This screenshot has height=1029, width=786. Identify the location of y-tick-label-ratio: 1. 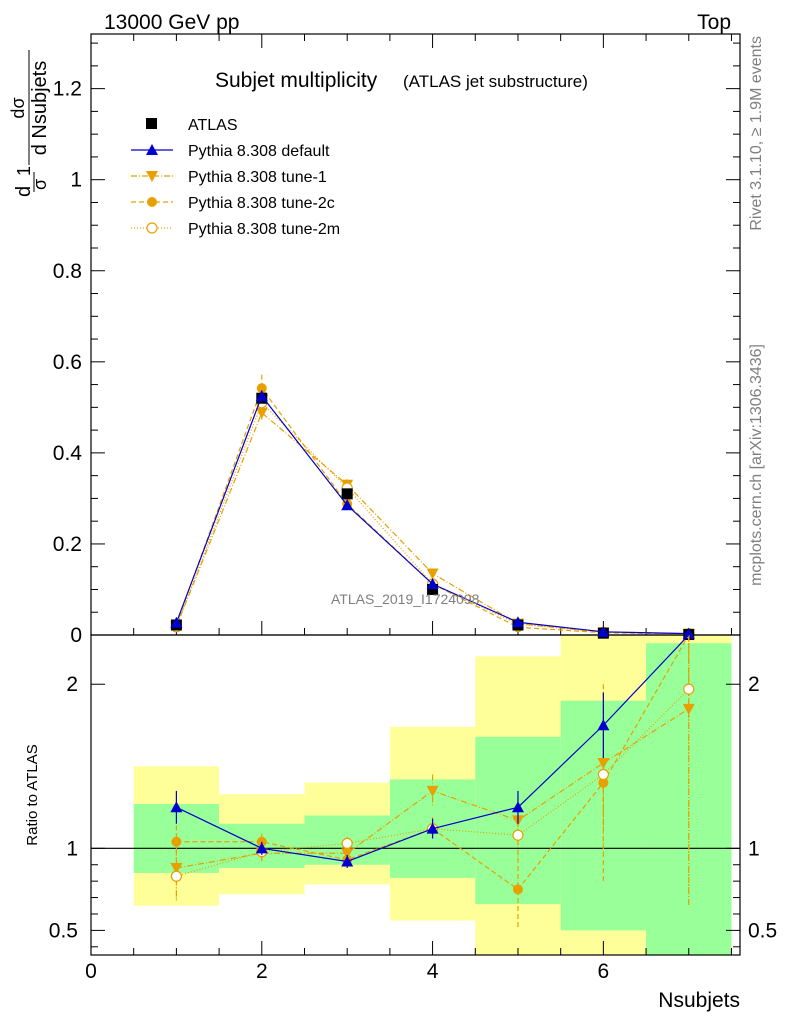
(72, 848).